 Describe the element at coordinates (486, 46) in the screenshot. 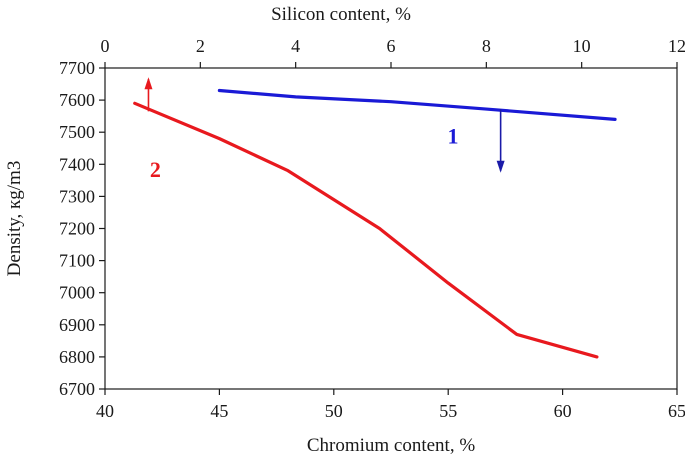

I see `top-tick-label: 8` at that location.